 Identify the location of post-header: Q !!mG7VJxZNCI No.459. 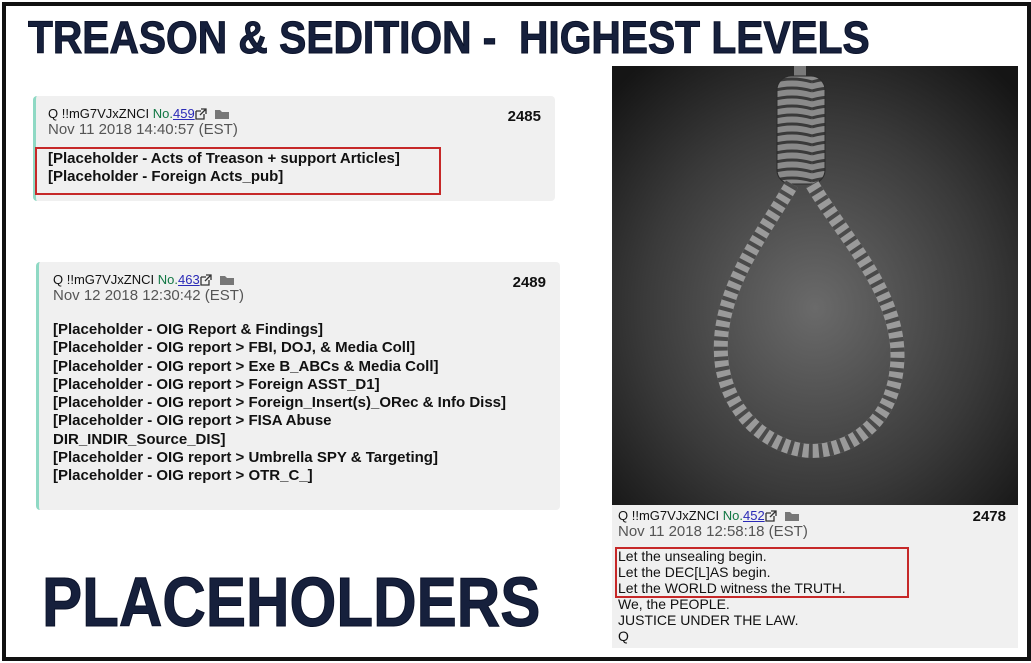
(296, 113).